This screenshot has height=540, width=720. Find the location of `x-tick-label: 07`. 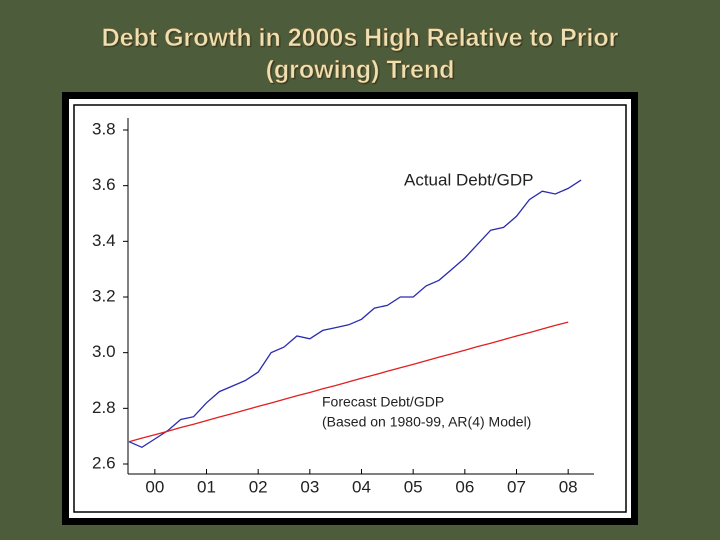

x-tick-label: 07 is located at coordinates (516, 486).